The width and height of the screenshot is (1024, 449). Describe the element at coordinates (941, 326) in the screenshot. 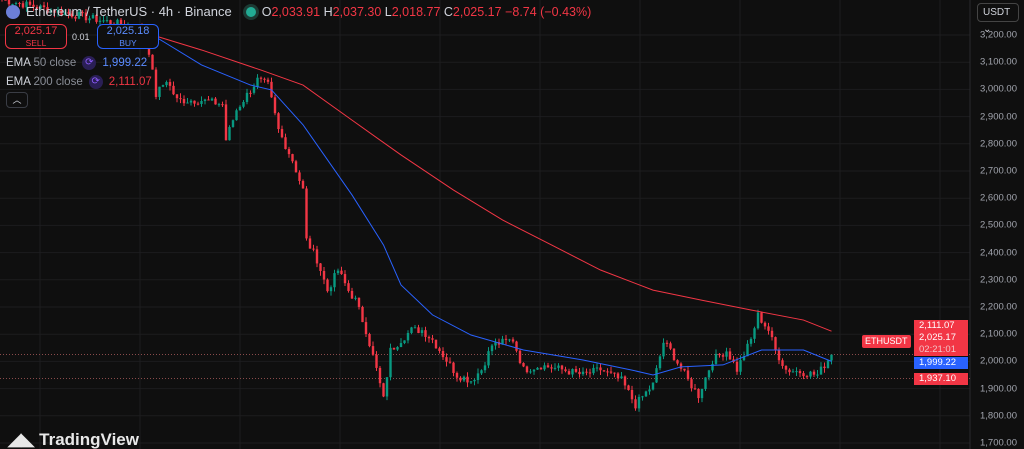

I see `ema200-price-label: 2,111.07` at that location.